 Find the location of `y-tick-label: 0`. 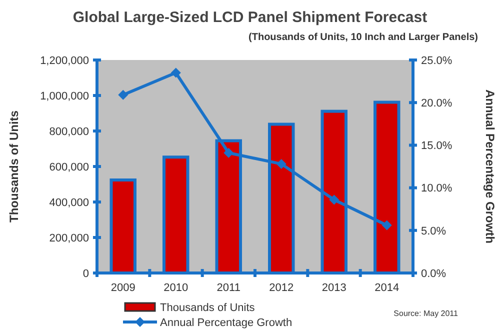

y-tick-label: 0 is located at coordinates (85, 274).